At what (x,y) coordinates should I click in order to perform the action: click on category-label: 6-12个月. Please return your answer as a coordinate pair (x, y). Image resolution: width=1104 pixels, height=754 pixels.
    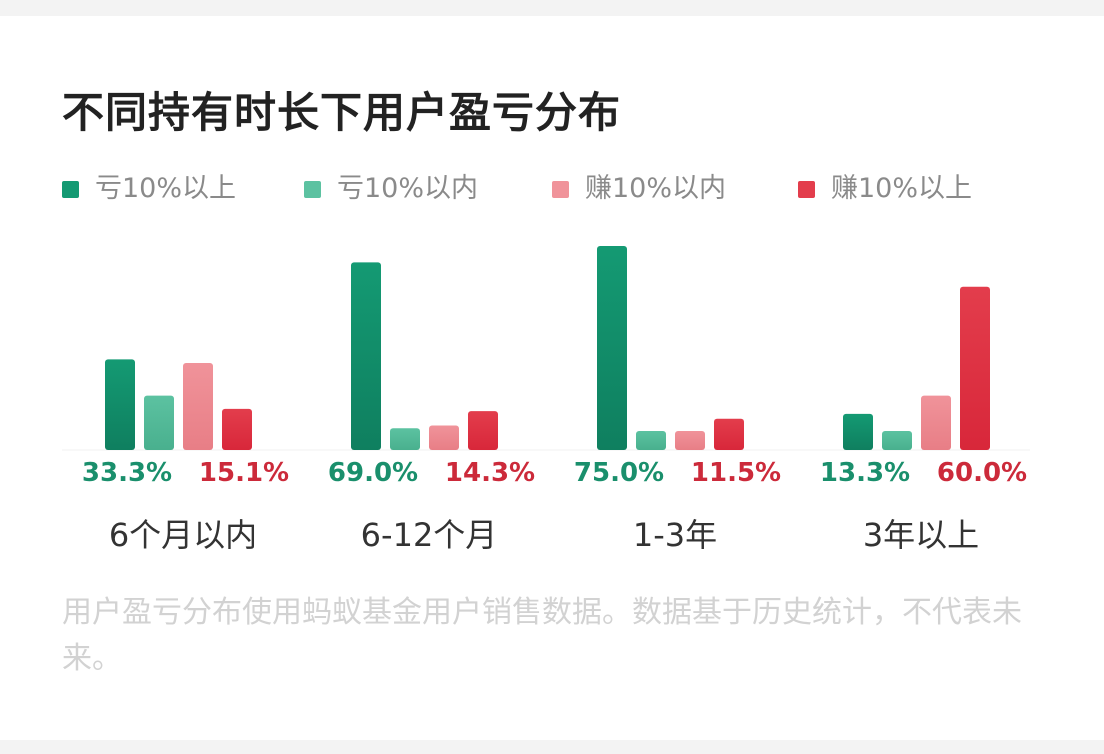
    Looking at the image, I should click on (429, 535).